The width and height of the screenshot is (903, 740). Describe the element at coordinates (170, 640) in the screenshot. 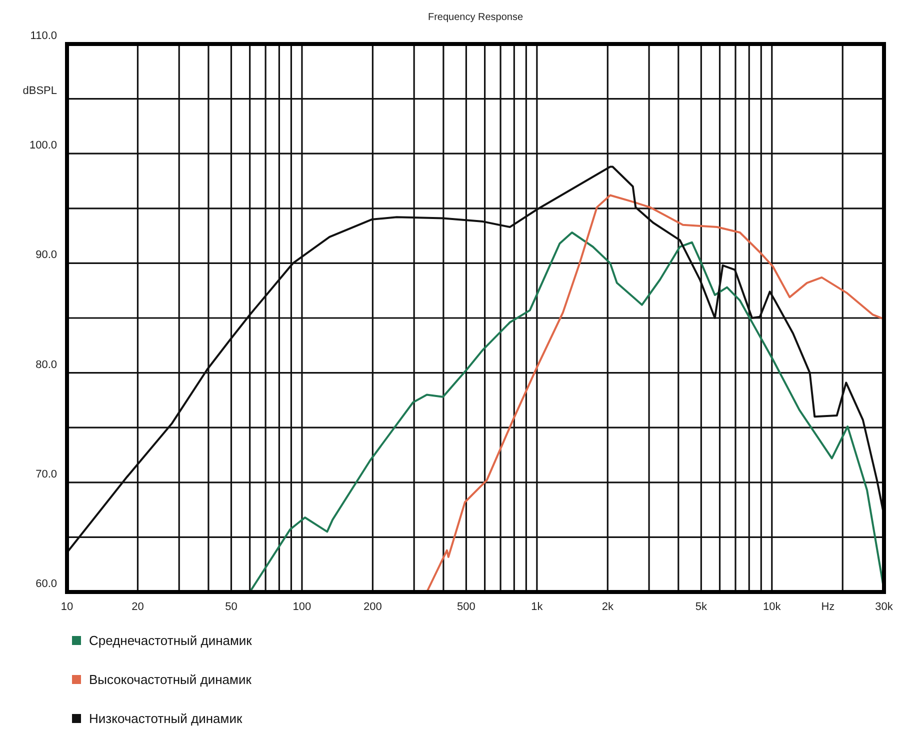

I see `legend-label: Среднечастотный динамик` at that location.